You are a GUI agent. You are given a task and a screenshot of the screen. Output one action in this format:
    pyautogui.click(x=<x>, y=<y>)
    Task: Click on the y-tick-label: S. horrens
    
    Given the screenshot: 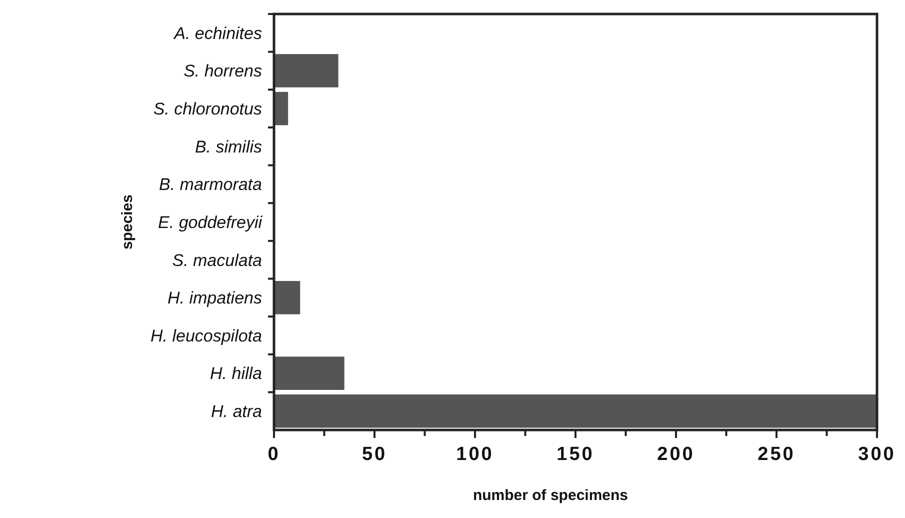 What is the action you would take?
    pyautogui.click(x=223, y=71)
    